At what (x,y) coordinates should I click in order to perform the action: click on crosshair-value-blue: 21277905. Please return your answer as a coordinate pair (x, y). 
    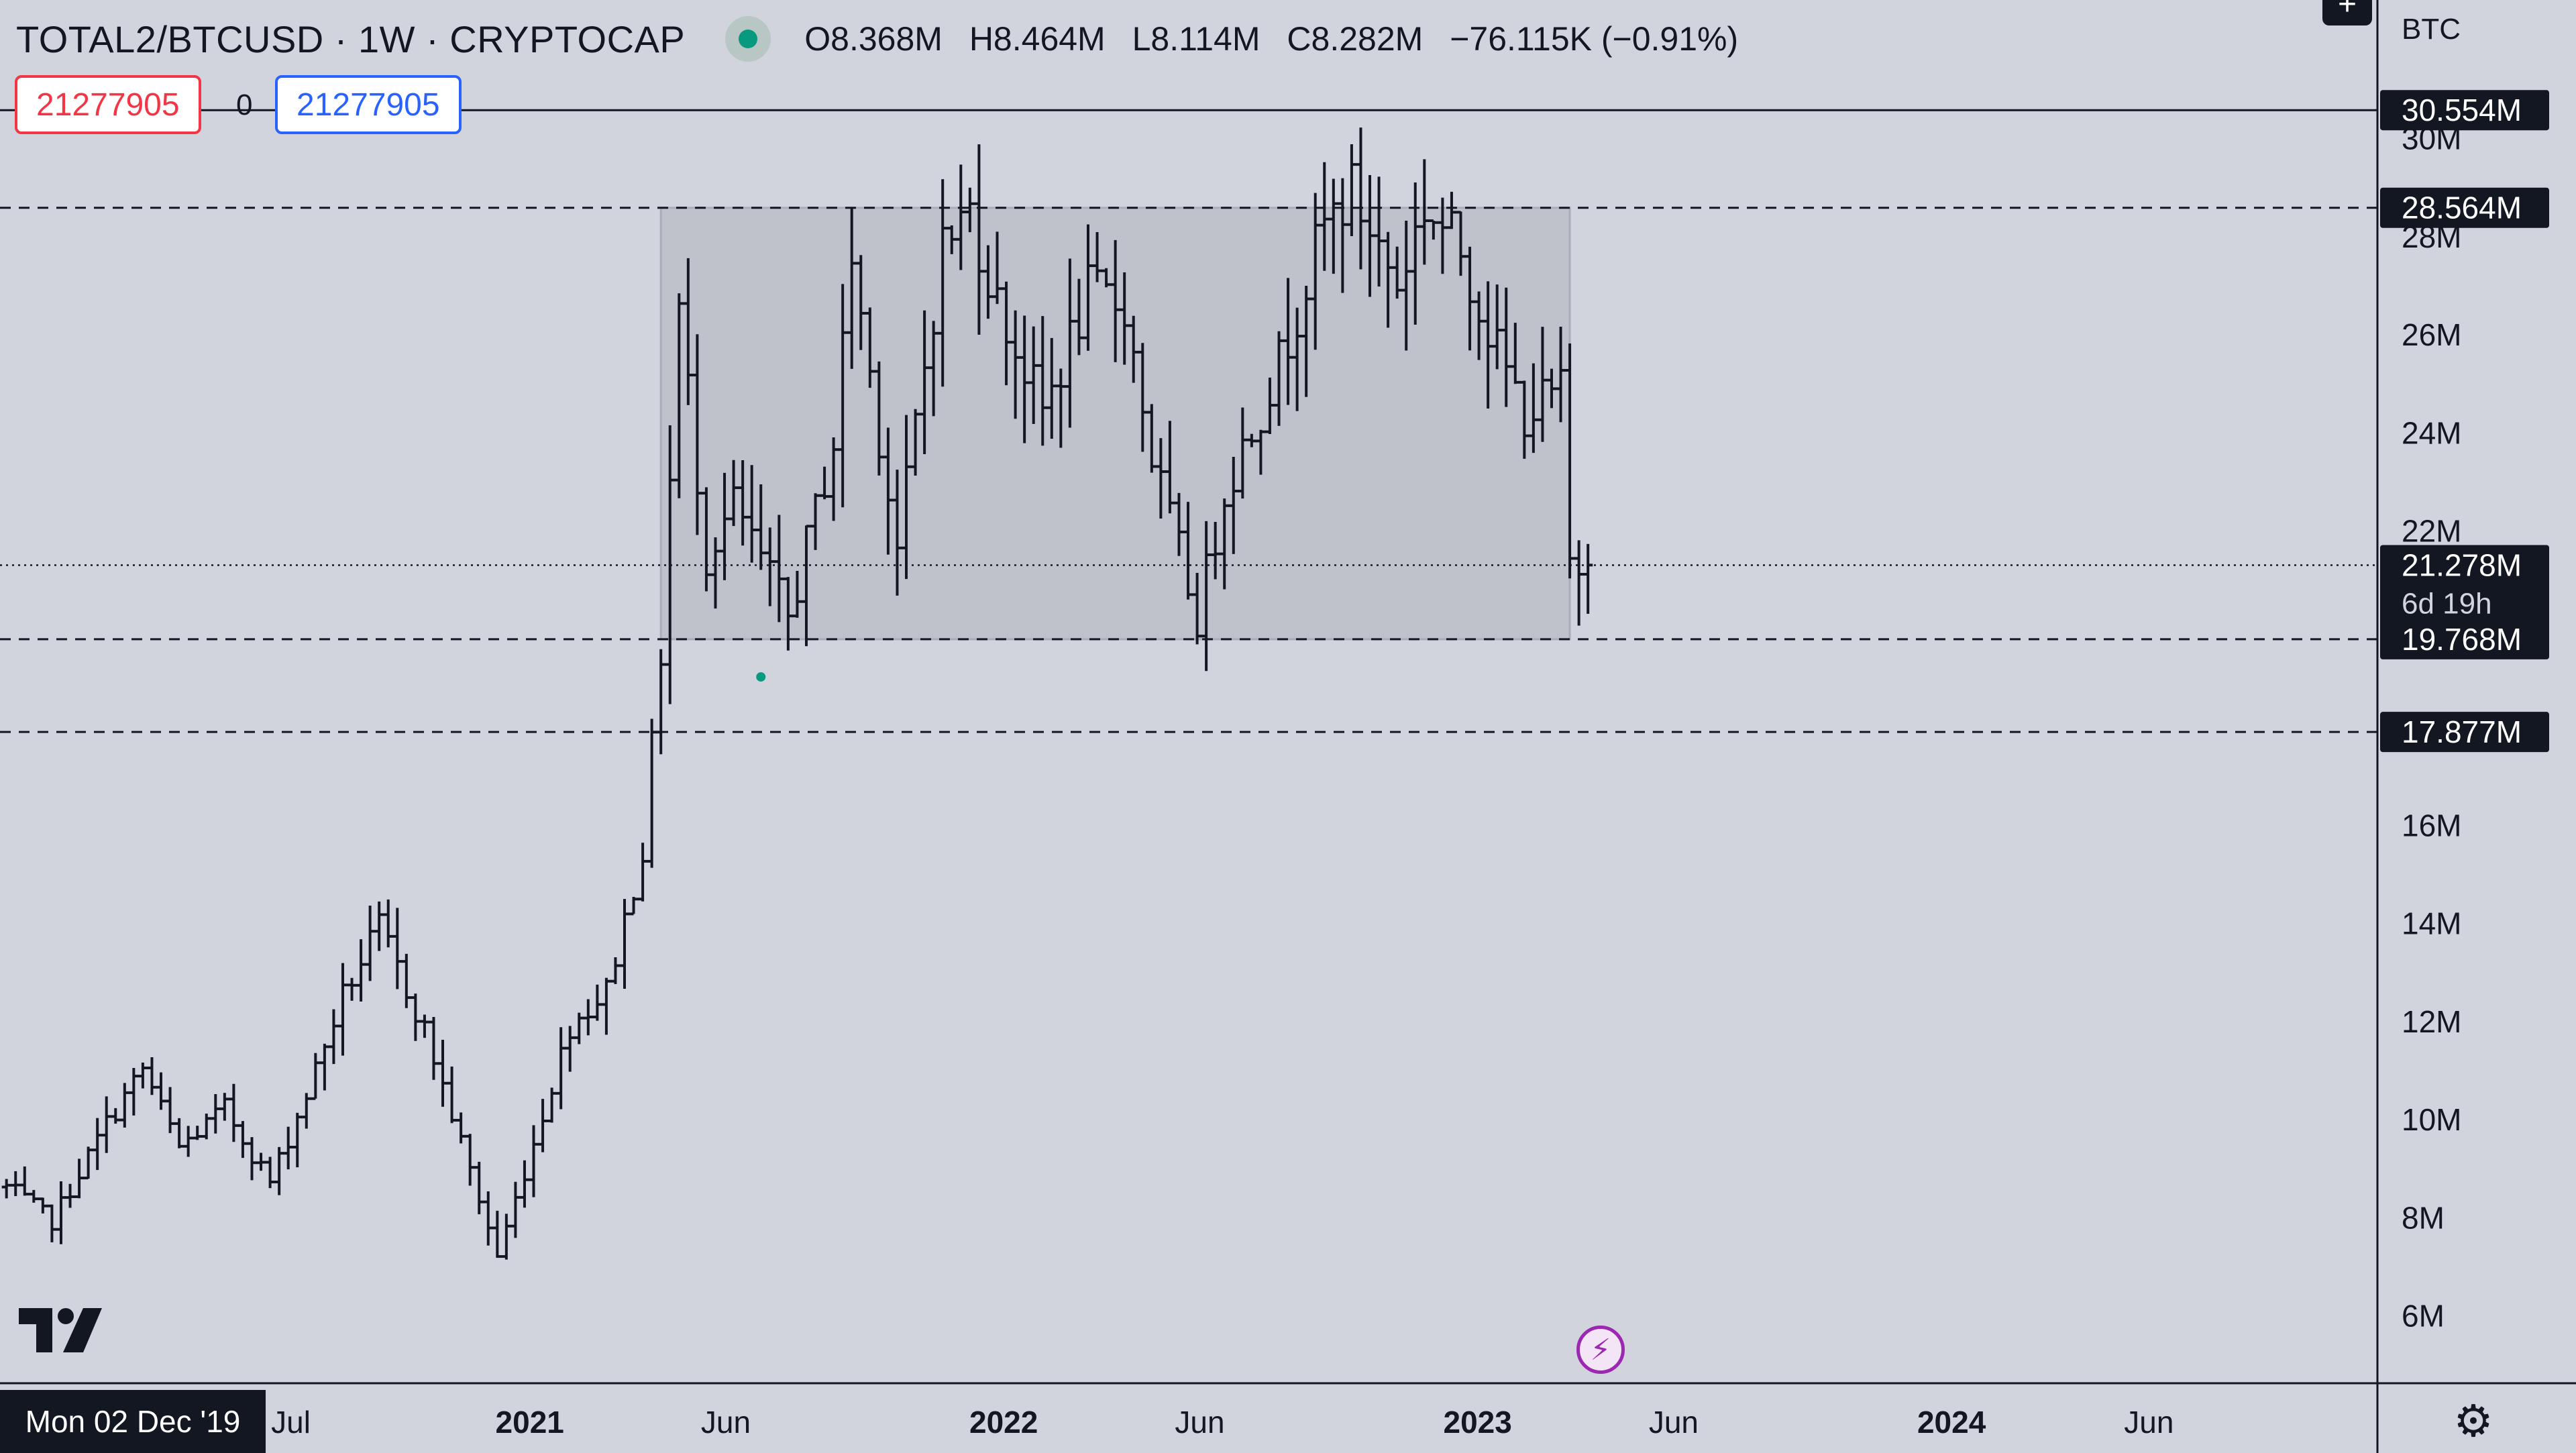
    Looking at the image, I should click on (368, 104).